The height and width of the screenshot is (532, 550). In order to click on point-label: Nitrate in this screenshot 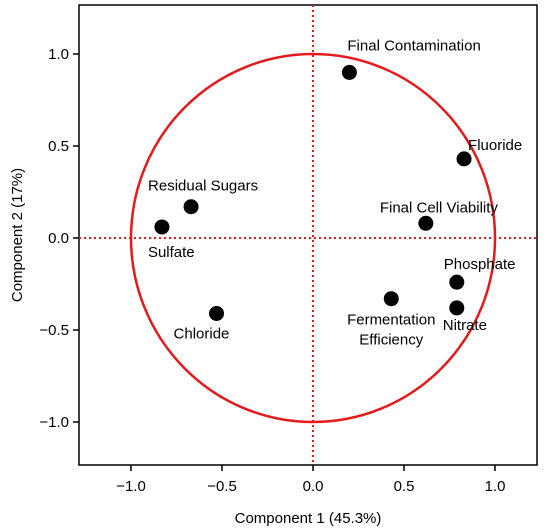, I will do `click(465, 325)`.